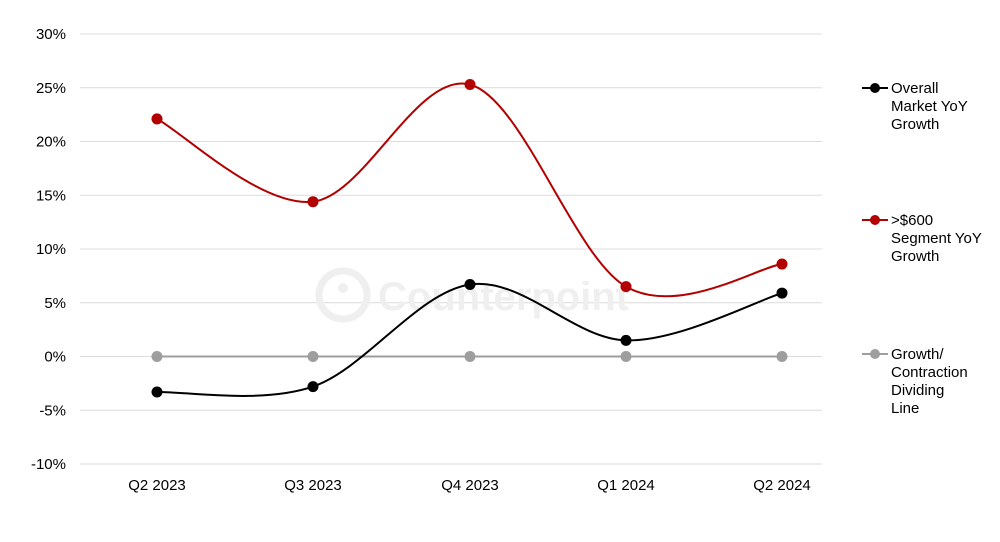 The image size is (1000, 542). I want to click on x-tick-label: Q1 2024, so click(626, 485).